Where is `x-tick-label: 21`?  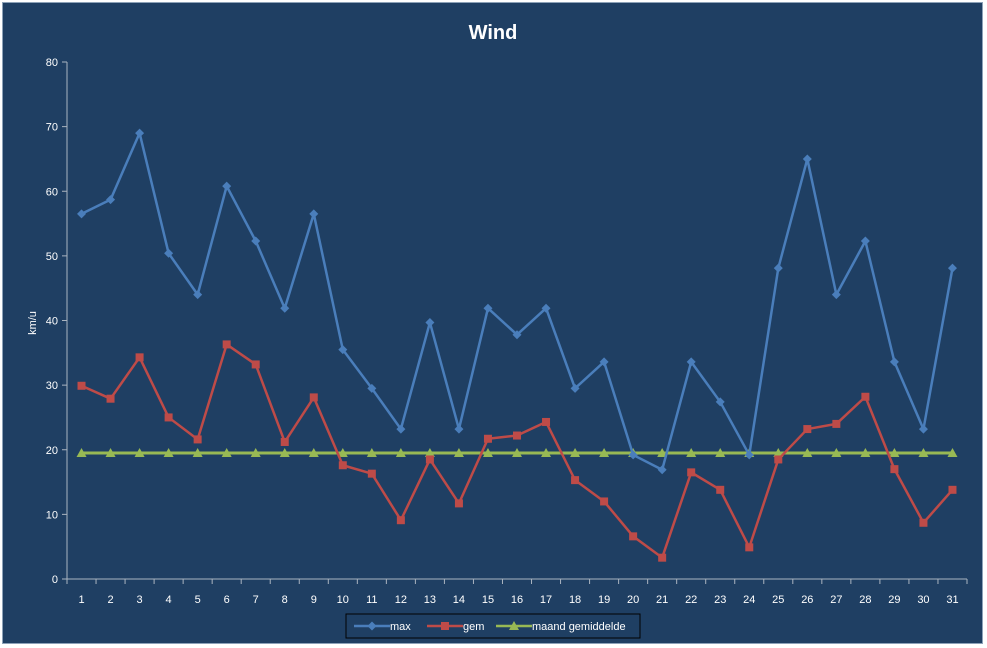 x-tick-label: 21 is located at coordinates (662, 600).